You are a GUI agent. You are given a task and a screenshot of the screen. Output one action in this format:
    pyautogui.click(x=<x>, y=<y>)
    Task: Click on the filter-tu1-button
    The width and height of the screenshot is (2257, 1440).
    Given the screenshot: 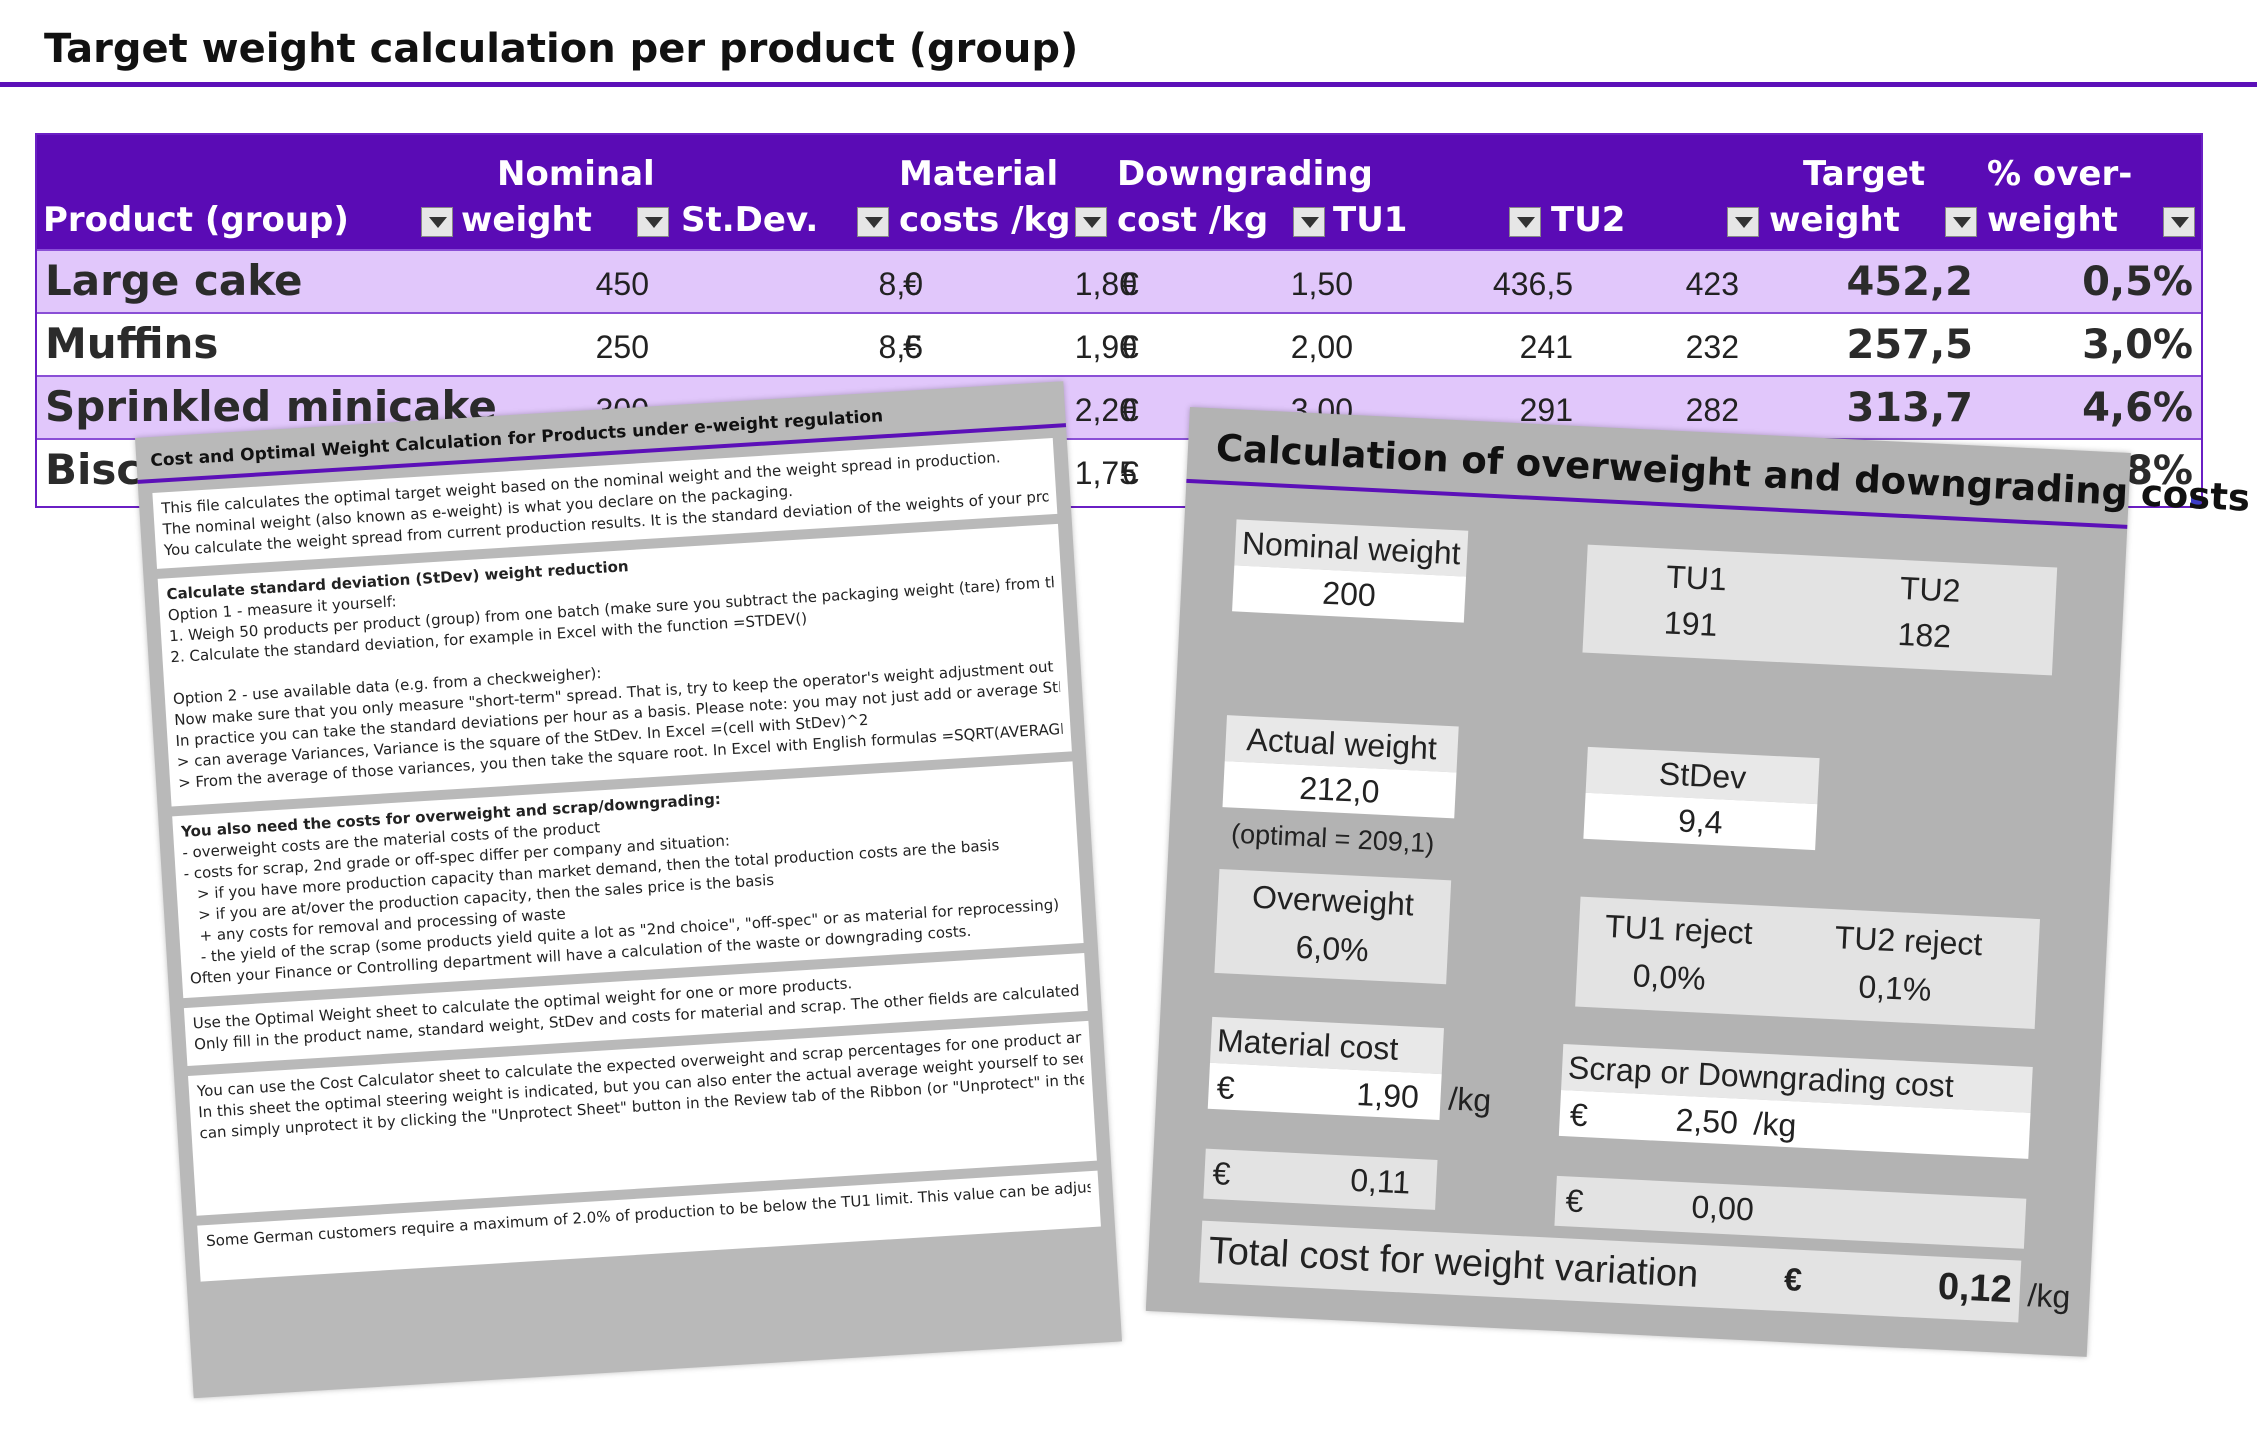 What is the action you would take?
    pyautogui.click(x=1525, y=222)
    